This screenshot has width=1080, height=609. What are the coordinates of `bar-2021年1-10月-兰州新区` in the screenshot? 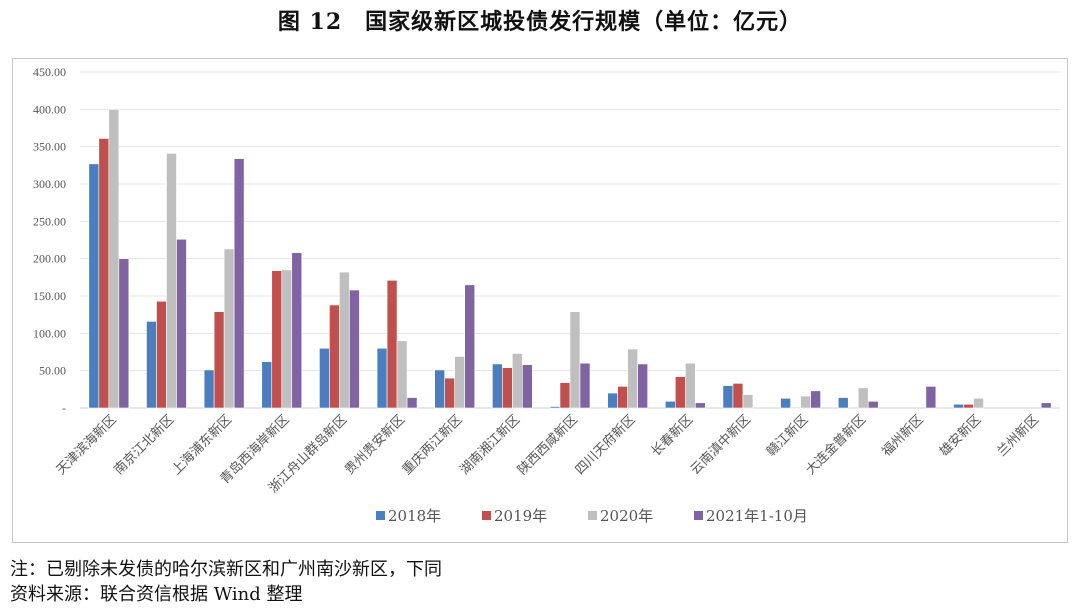 It's located at (1046, 405).